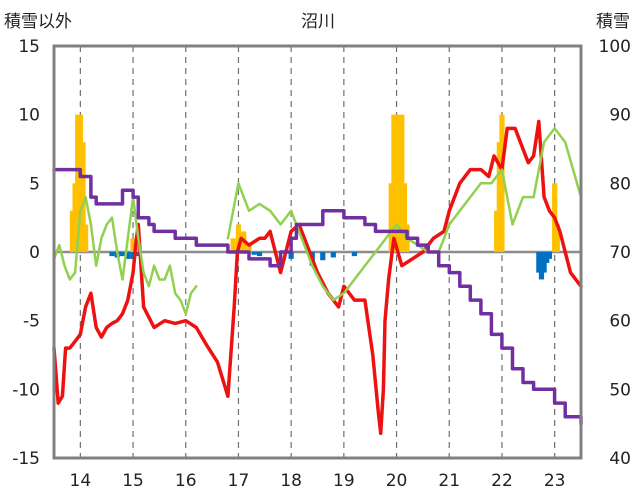 This screenshot has height=501, width=636. Describe the element at coordinates (318, 22) in the screenshot. I see `chart-title: 沼川` at that location.